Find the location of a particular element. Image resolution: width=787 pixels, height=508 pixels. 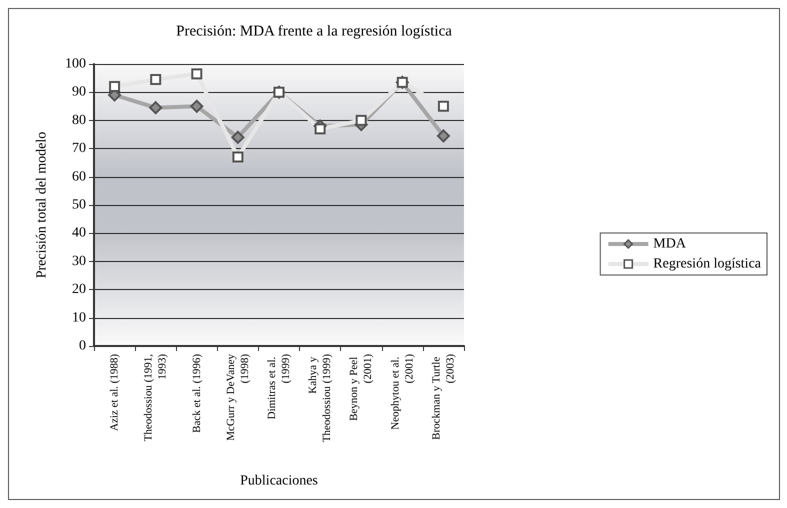

x-tick-label: Beynon y Peel (2001) is located at coordinates (361, 387).